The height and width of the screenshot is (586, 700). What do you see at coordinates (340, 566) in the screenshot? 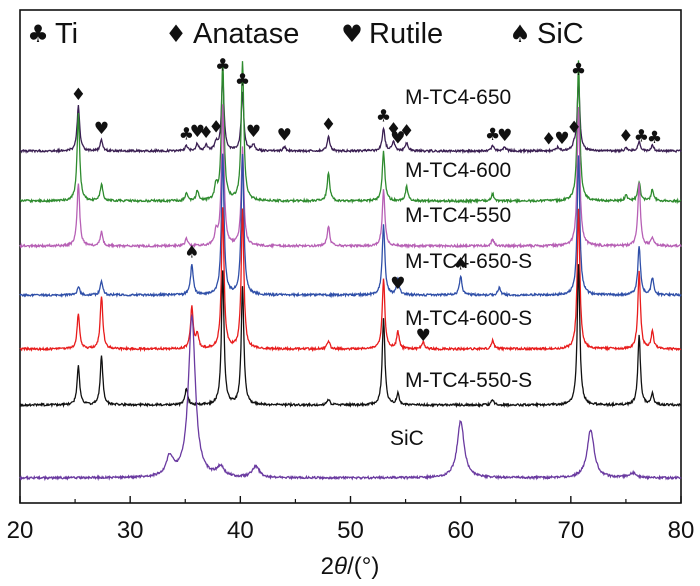
I see `x-axis-title-theta: θ` at bounding box center [340, 566].